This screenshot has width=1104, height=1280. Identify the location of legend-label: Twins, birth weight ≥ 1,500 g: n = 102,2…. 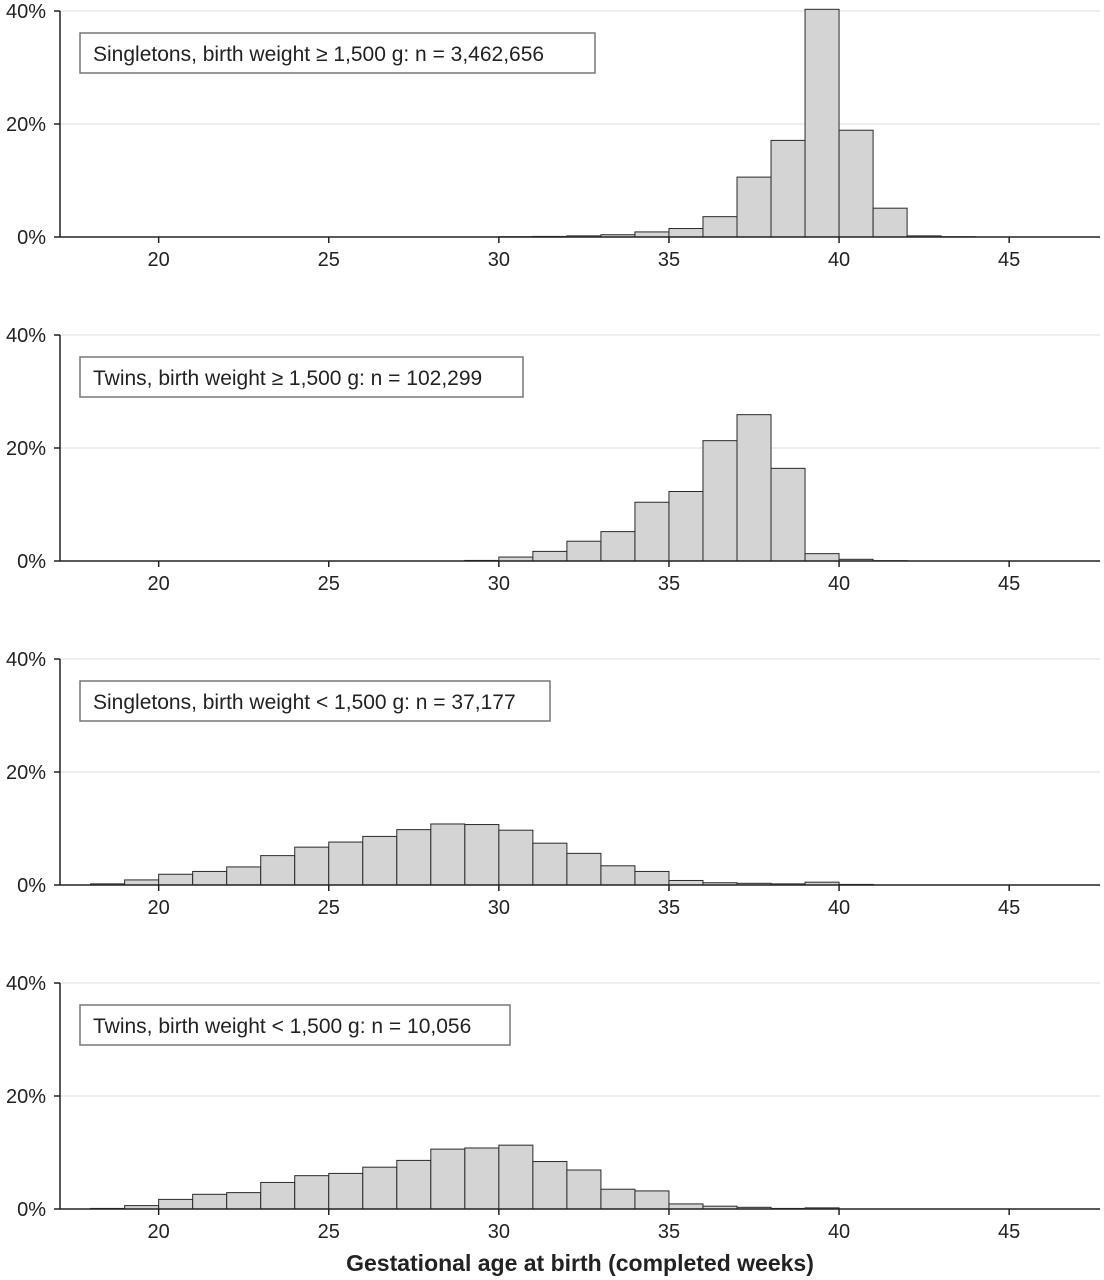
(287, 378).